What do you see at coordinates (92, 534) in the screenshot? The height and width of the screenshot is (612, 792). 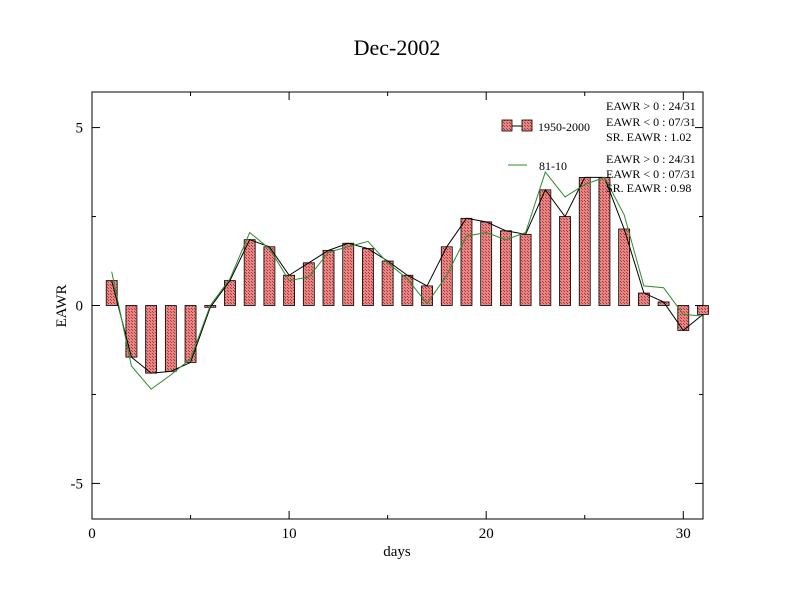 I see `x-tick-label: 0` at bounding box center [92, 534].